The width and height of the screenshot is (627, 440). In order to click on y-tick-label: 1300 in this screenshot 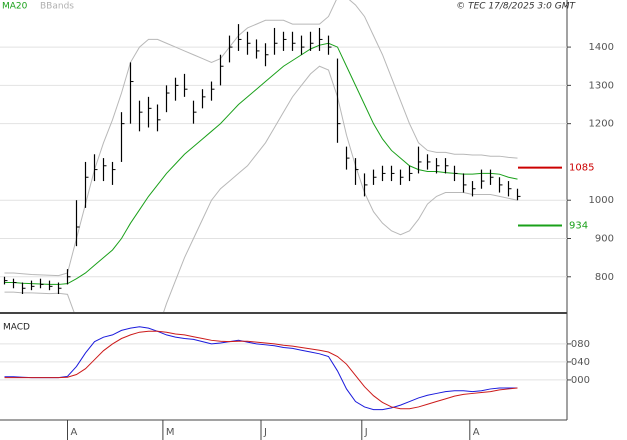, I will do `click(601, 85)`.